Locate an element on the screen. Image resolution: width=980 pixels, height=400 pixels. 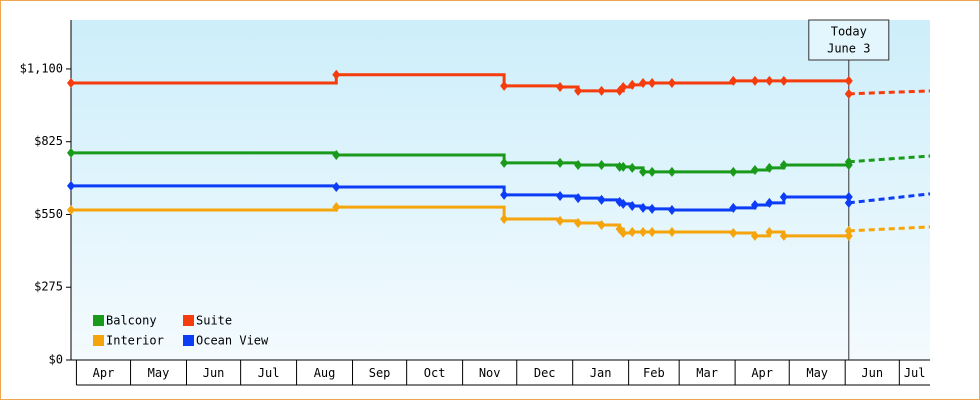
x-tick-label: Feb is located at coordinates (654, 373).